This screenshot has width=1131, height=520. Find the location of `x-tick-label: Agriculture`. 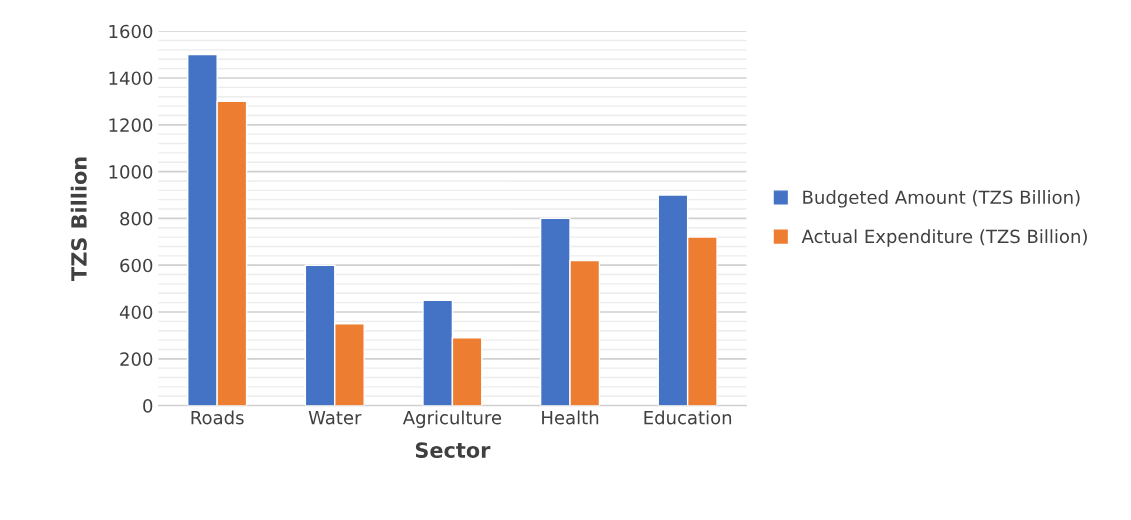

x-tick-label: Agriculture is located at coordinates (452, 419).